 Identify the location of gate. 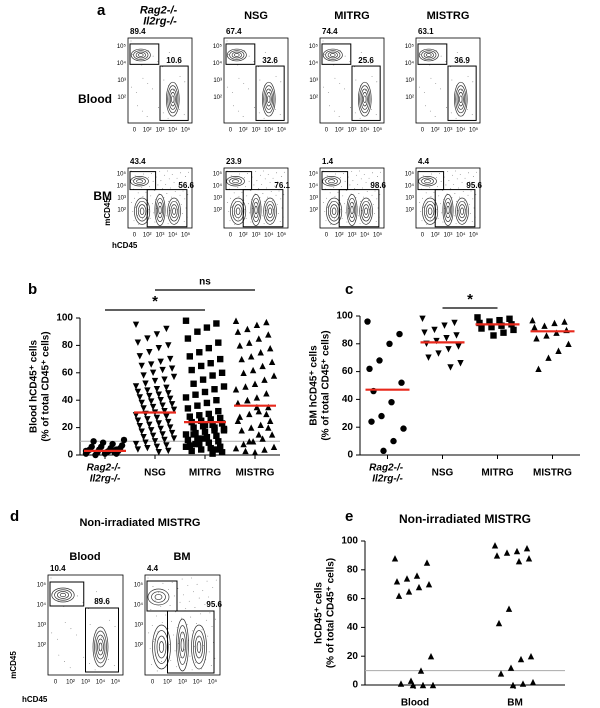
(432, 54).